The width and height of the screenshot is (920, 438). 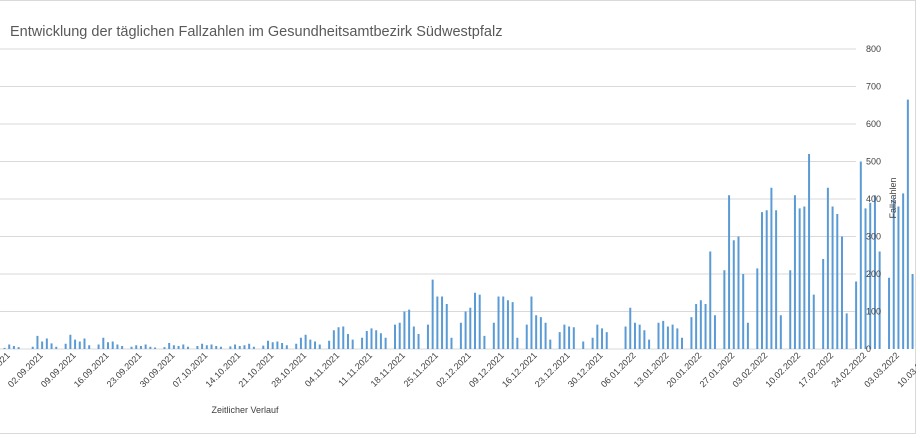 What do you see at coordinates (245, 410) in the screenshot?
I see `x-axis-label: Zeitlicher Verlauf` at bounding box center [245, 410].